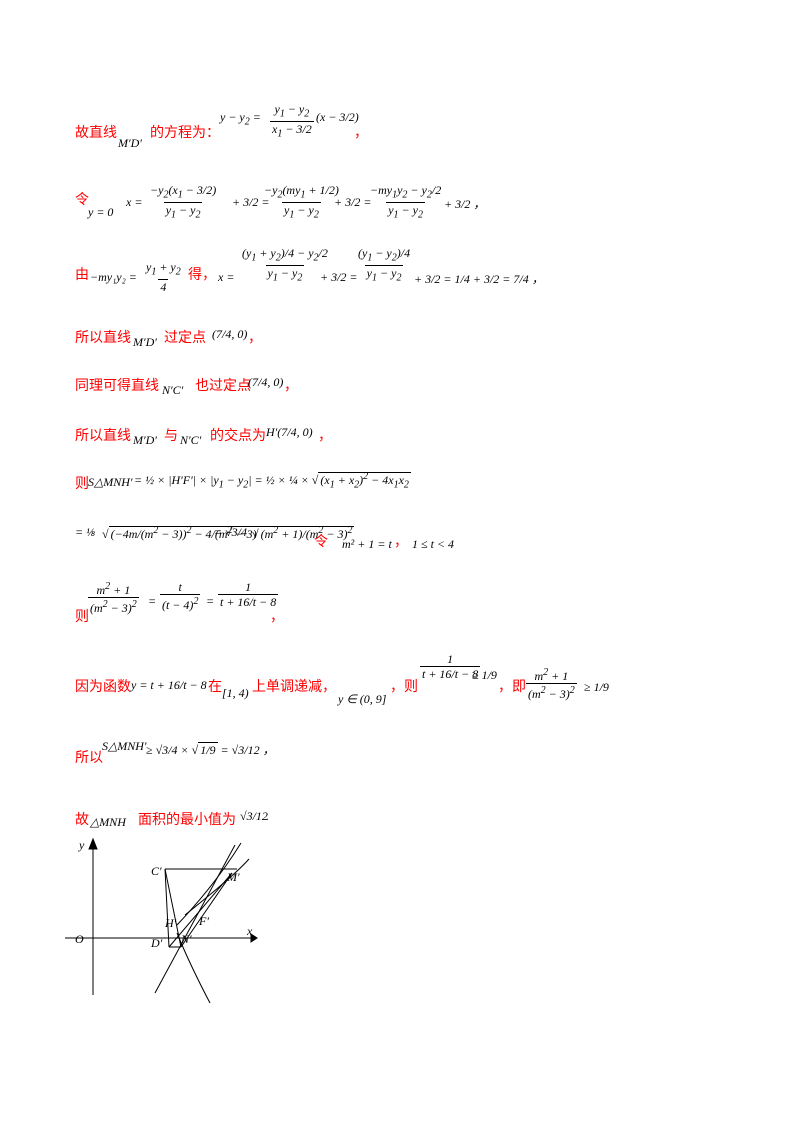 This screenshot has width=800, height=1132. I want to click on text-danjian: 上单调递减，, so click(294, 687).